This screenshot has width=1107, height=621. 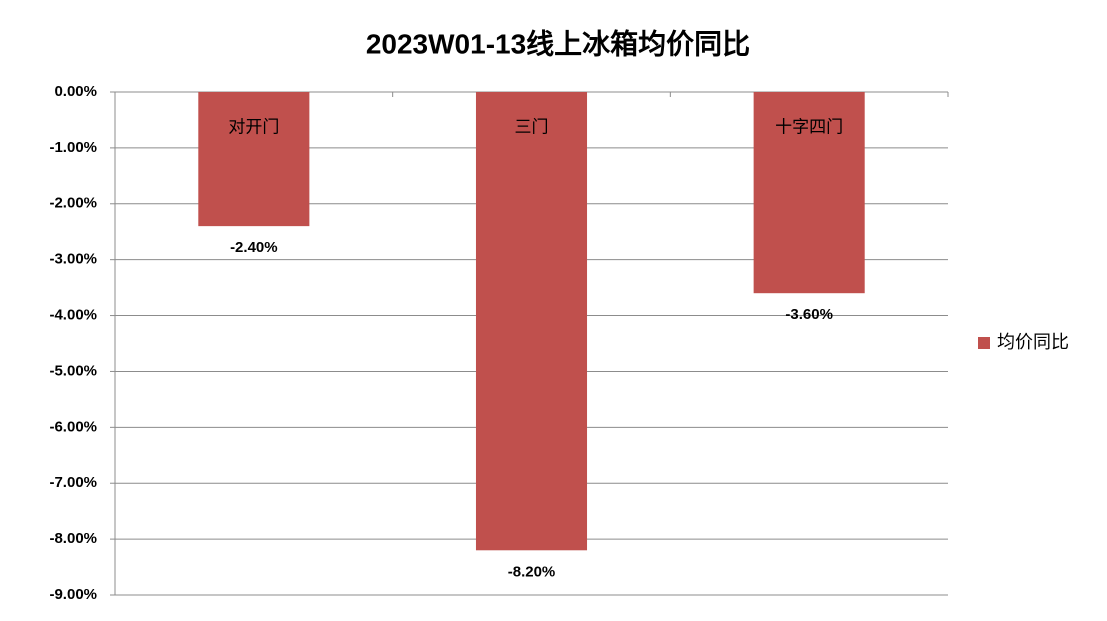 What do you see at coordinates (532, 571) in the screenshot?
I see `data-label: -8.20%` at bounding box center [532, 571].